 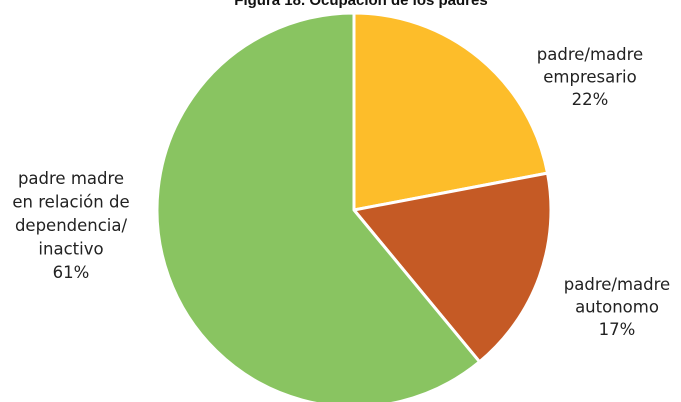 I want to click on label-autonomo: padre/madre autonomo 17%, so click(x=617, y=307).